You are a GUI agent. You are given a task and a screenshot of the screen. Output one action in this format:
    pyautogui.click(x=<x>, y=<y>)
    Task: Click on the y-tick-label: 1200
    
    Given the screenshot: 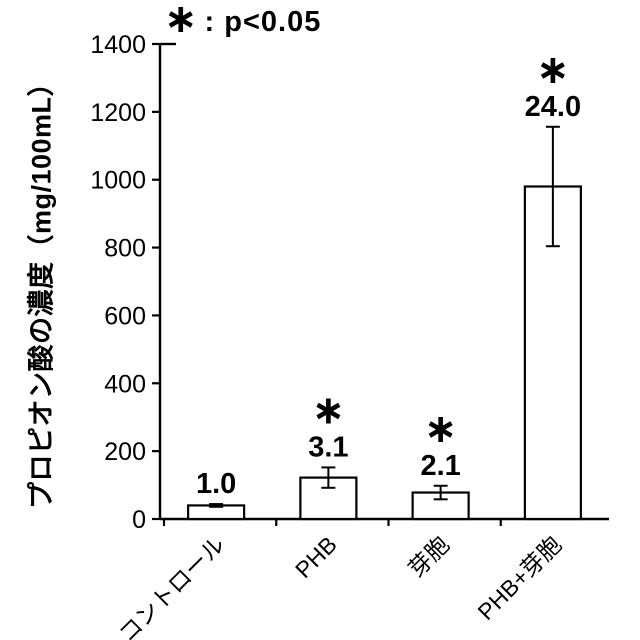 What is the action you would take?
    pyautogui.click(x=118, y=113)
    